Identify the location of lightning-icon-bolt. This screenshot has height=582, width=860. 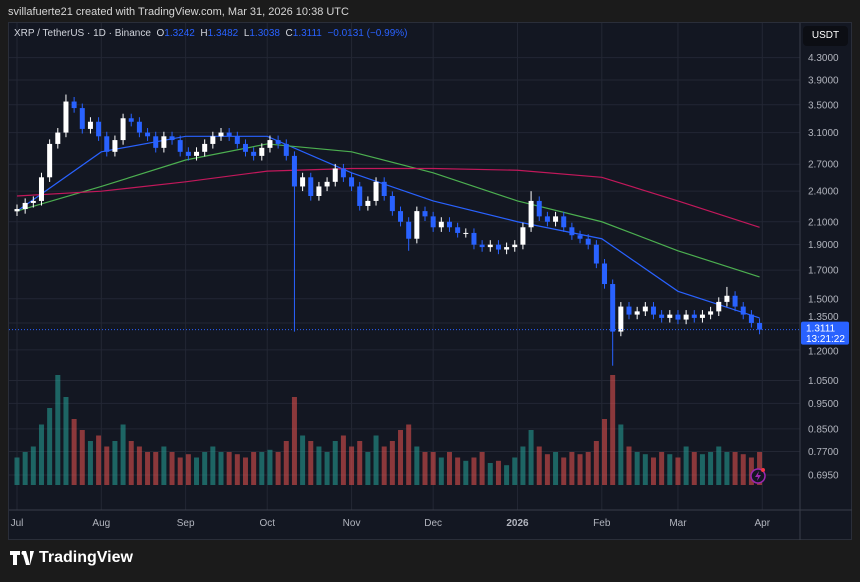
(758, 476).